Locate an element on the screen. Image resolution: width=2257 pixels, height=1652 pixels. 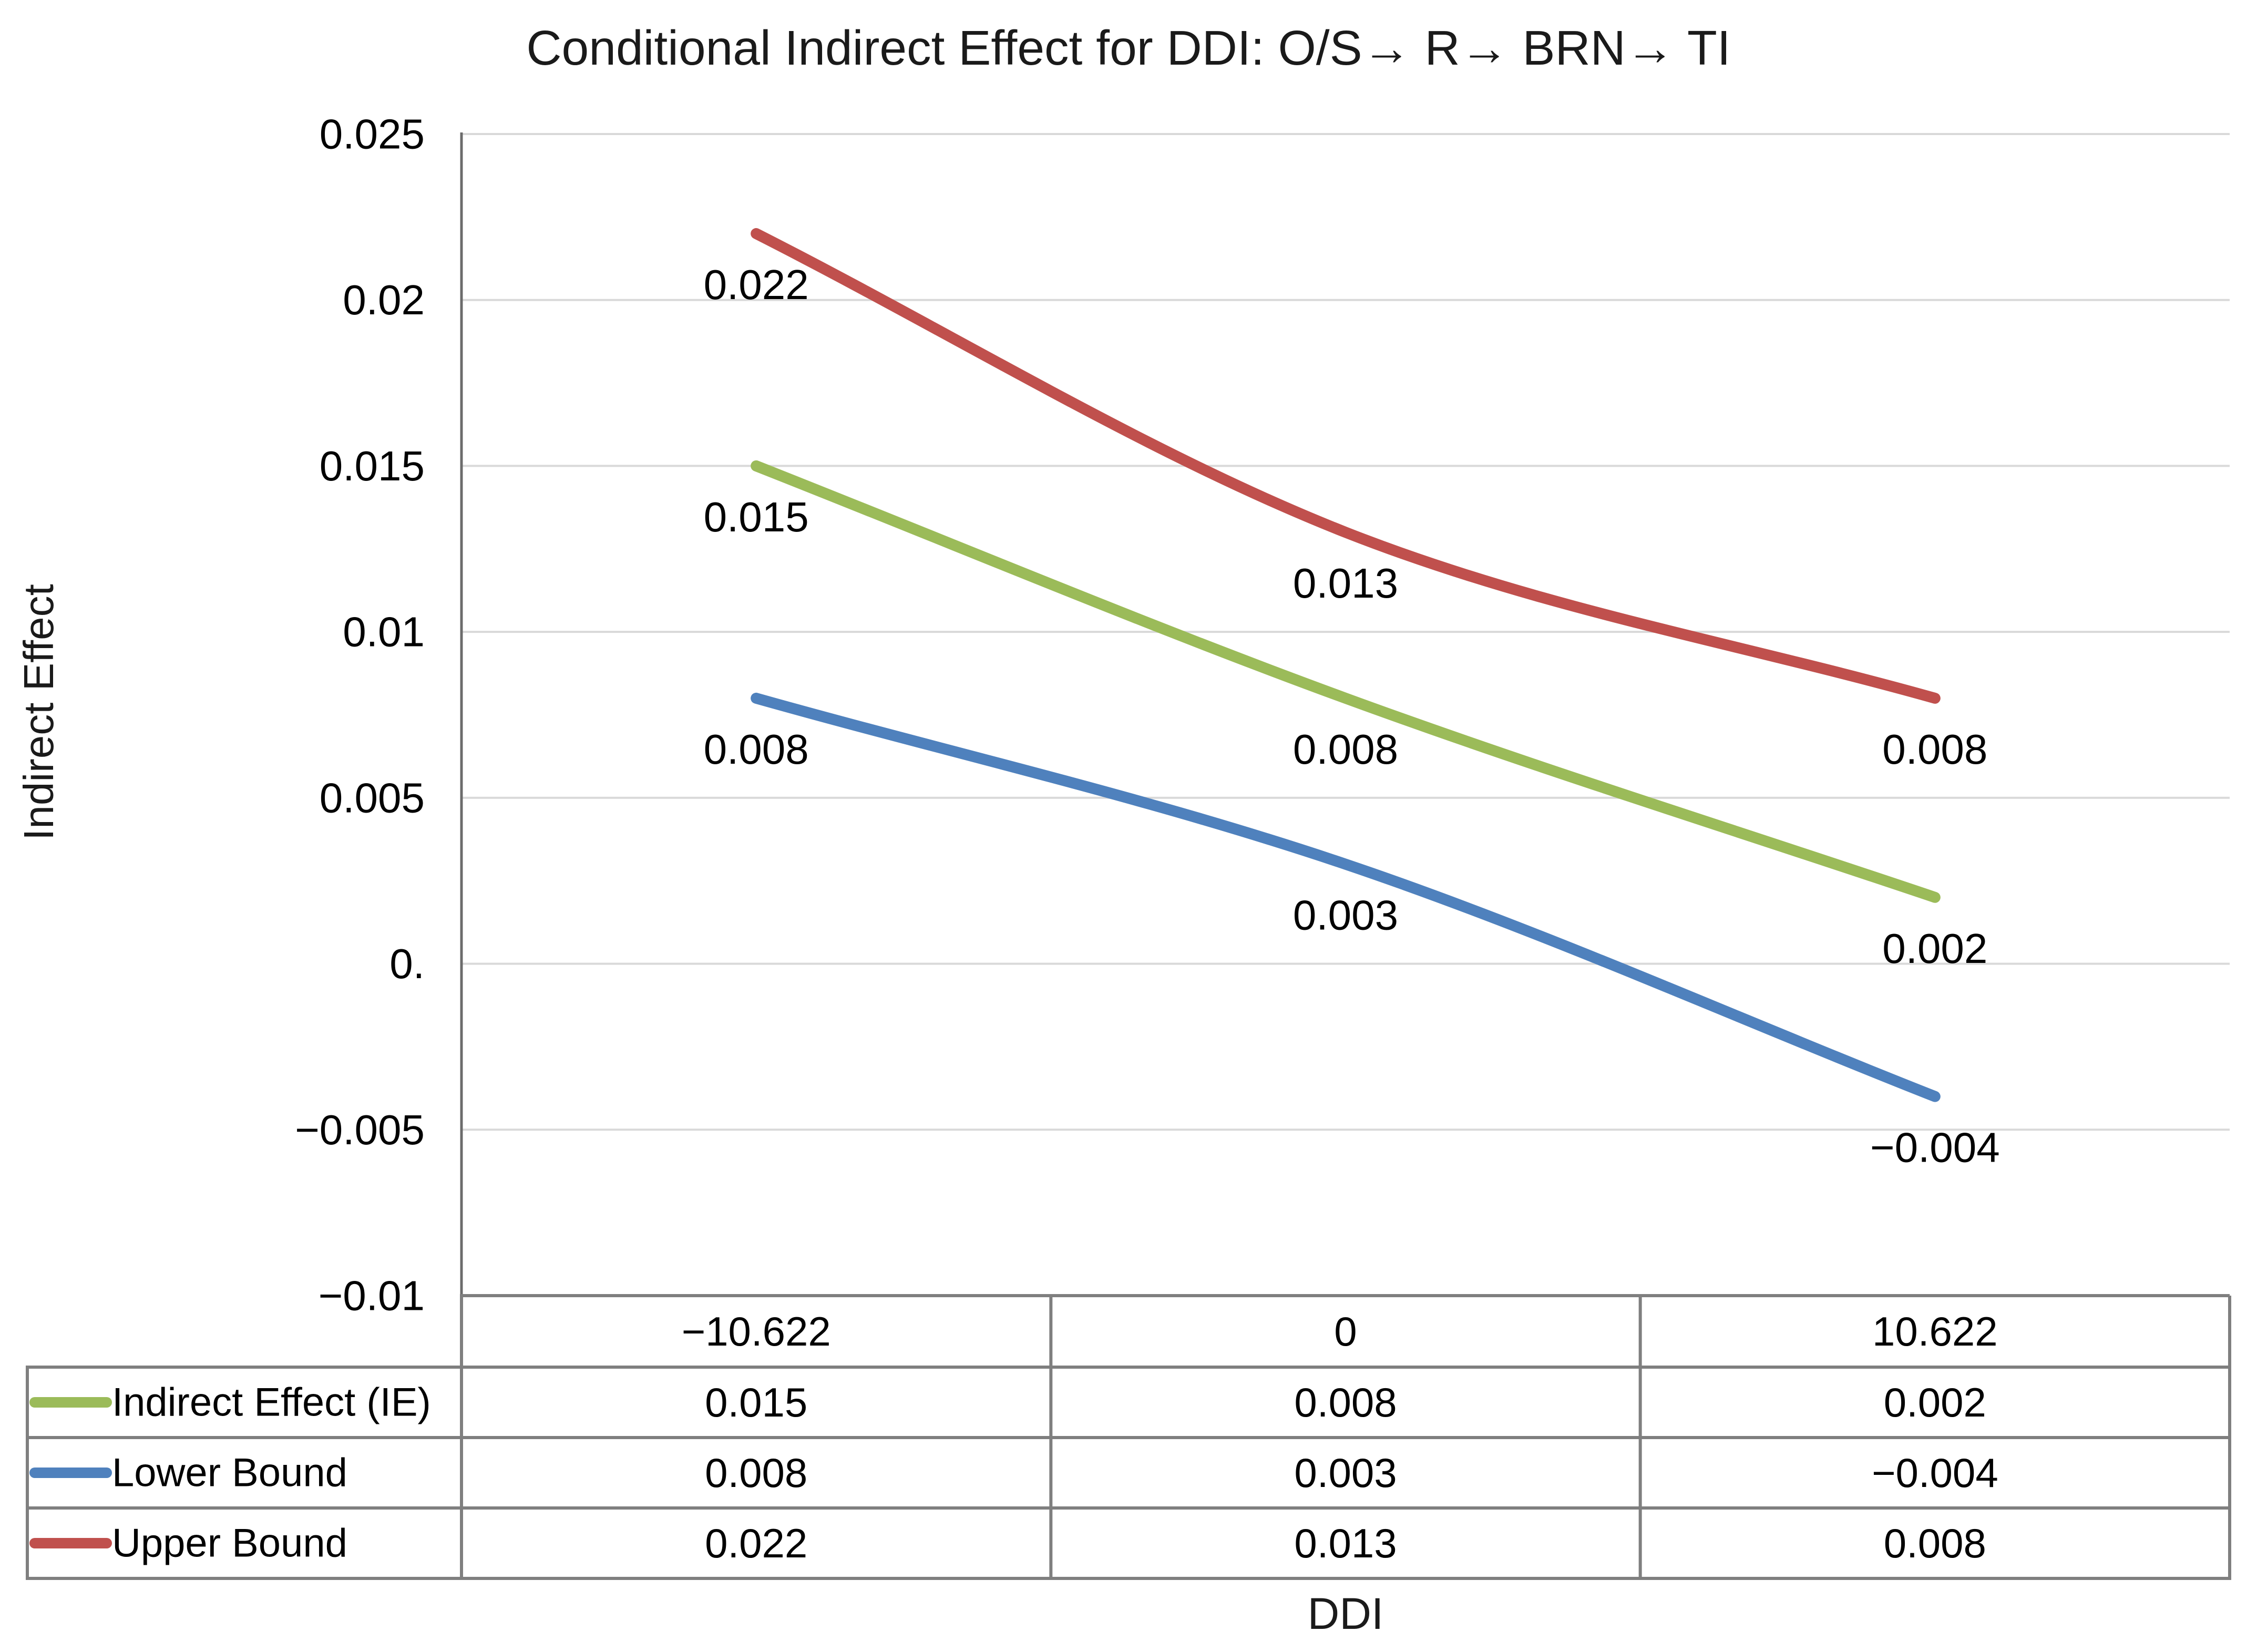
legend-label: Indirect Effect (IE) is located at coordinates (271, 1402).